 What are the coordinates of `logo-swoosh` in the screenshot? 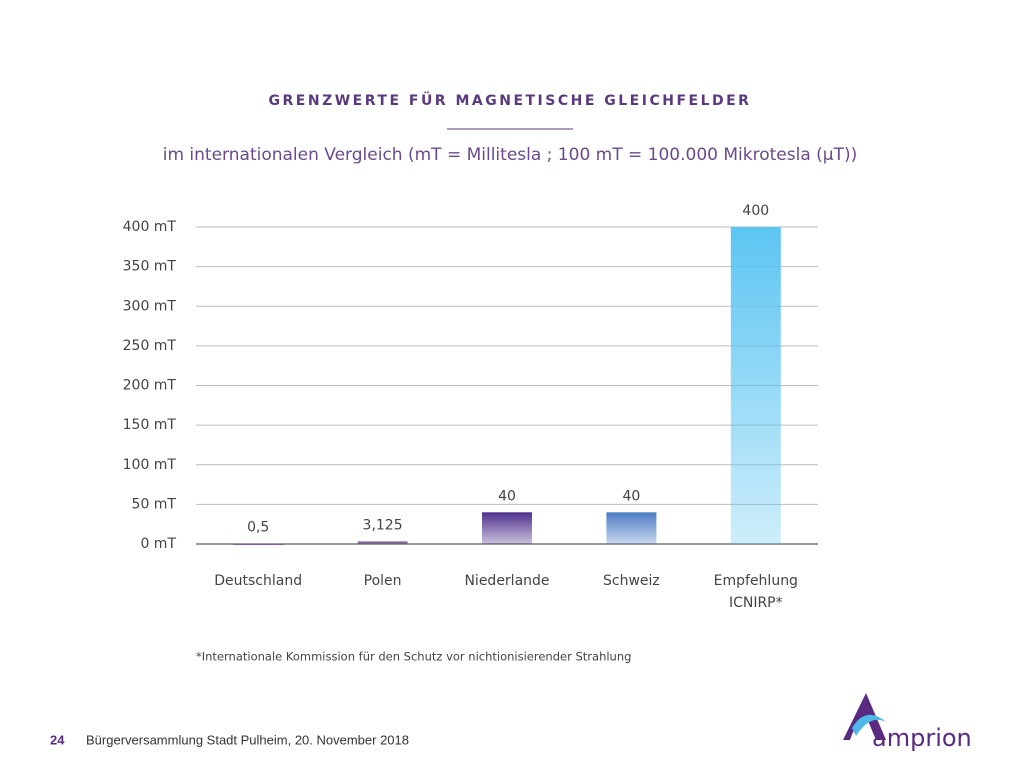 It's located at (869, 725).